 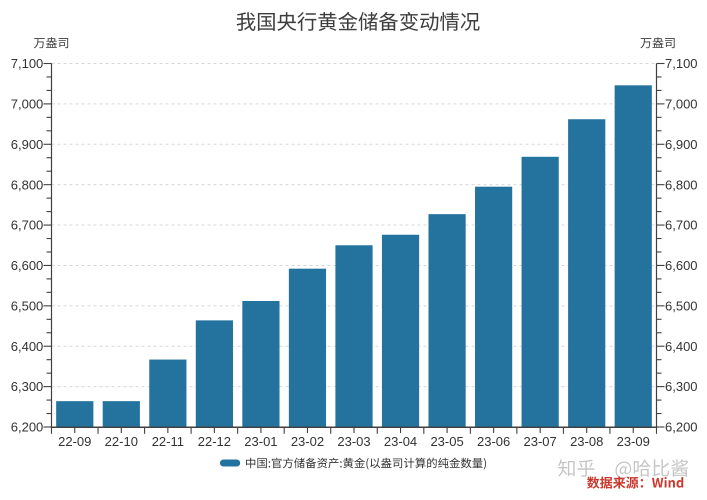 What do you see at coordinates (214, 441) in the screenshot?
I see `svg-text: 22-12` at bounding box center [214, 441].